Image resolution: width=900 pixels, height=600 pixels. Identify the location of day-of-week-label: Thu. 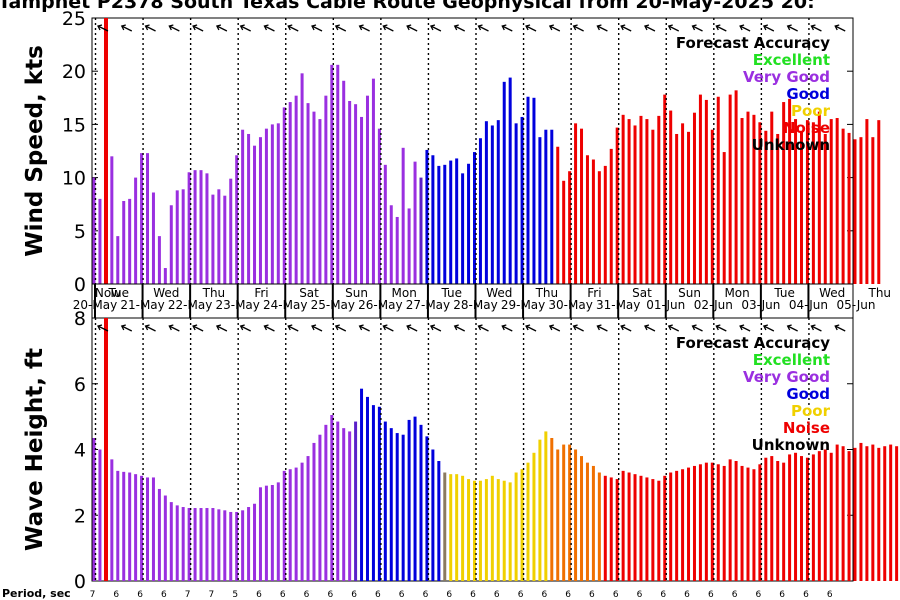
(214, 293).